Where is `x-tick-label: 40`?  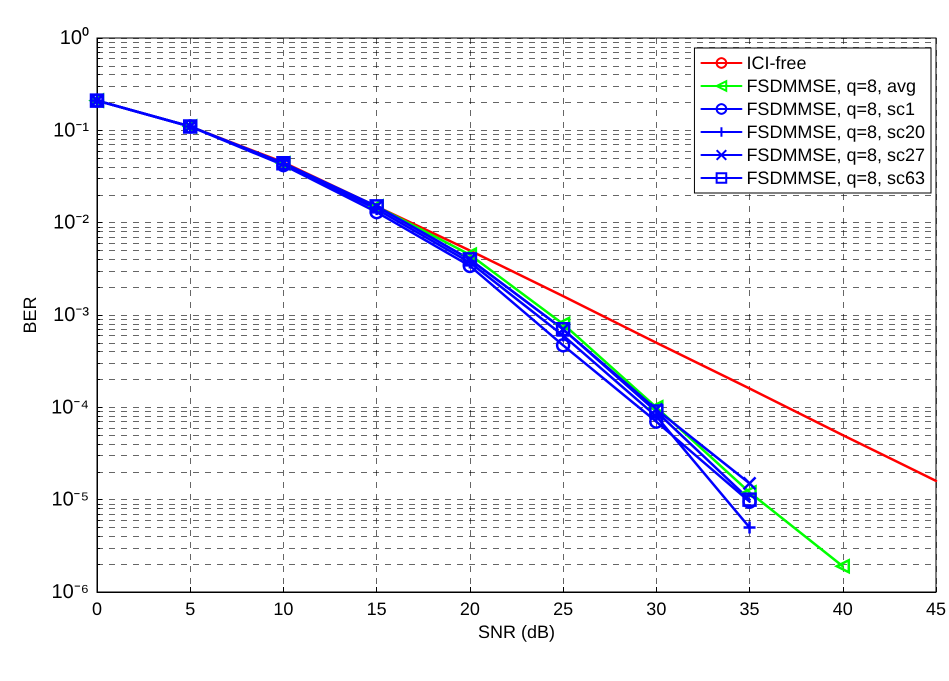
x-tick-label: 40 is located at coordinates (842, 609).